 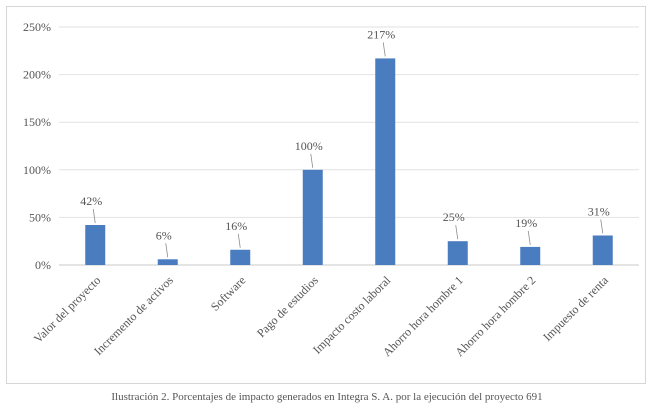 I want to click on x-category-label: Pago de estudios, so click(x=287, y=306).